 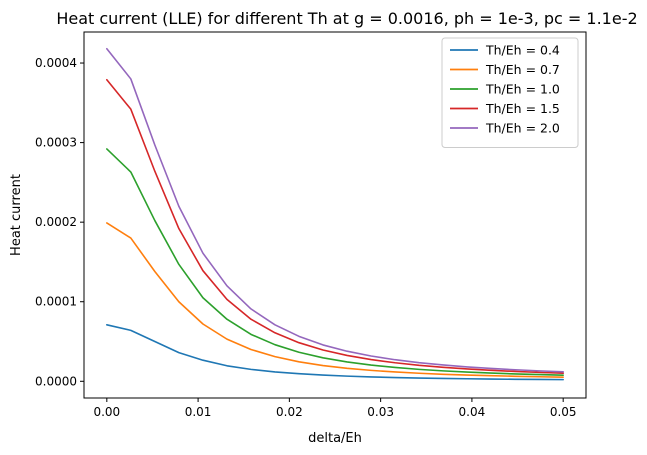 I want to click on legend-label: Th/Eh = 1.5, so click(x=522, y=108).